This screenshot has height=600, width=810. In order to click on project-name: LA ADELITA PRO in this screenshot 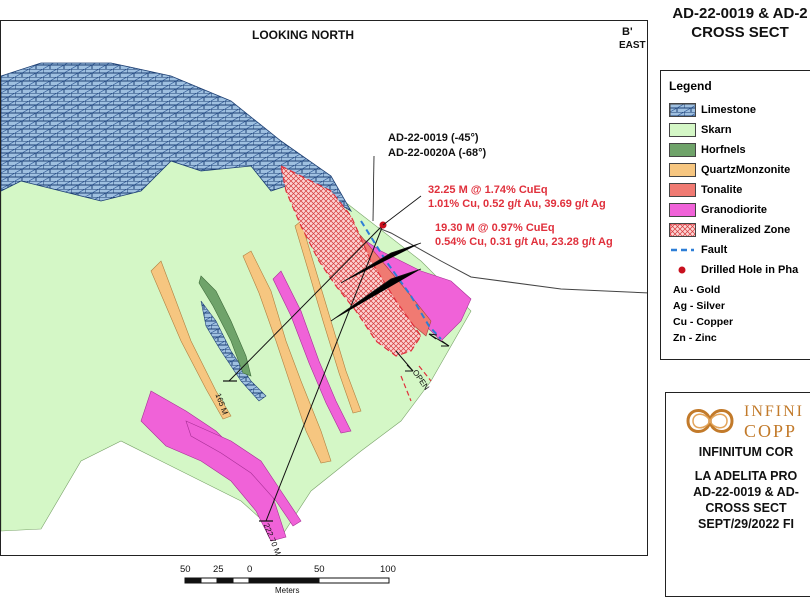, I will do `click(746, 476)`.